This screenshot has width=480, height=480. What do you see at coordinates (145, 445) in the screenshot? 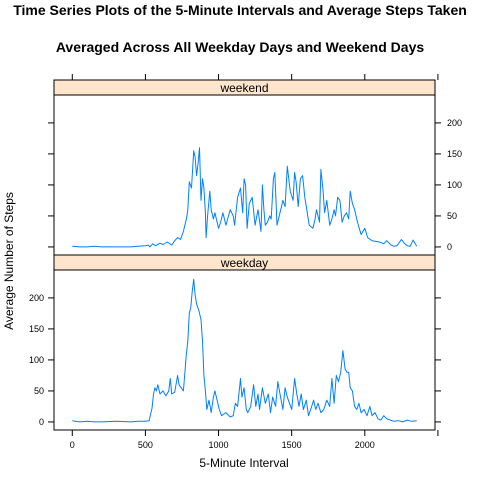
I see `x-tick-label: 500` at bounding box center [145, 445].